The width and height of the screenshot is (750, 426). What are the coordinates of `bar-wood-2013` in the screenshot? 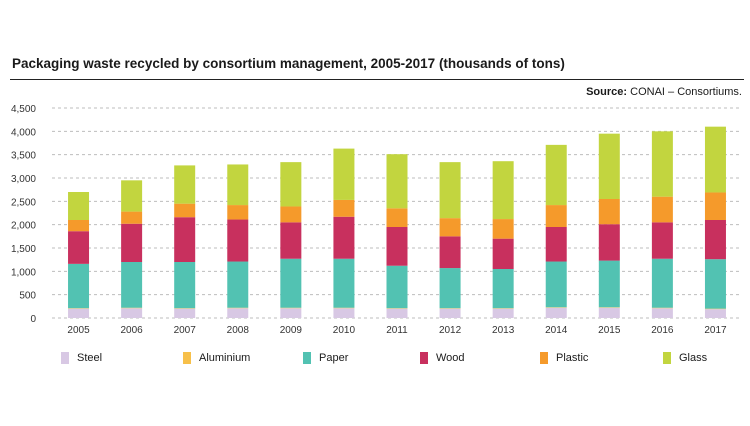 It's located at (503, 253).